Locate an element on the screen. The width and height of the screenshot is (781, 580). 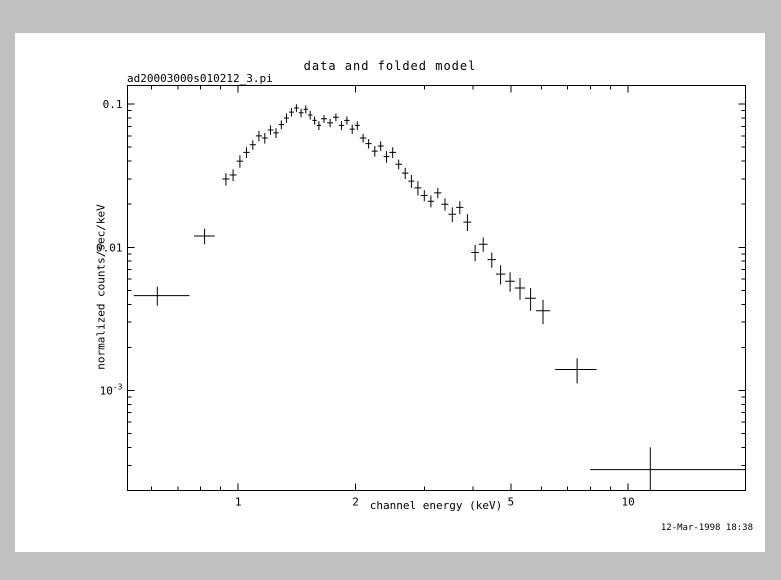
x-tick-label: 1 is located at coordinates (238, 502).